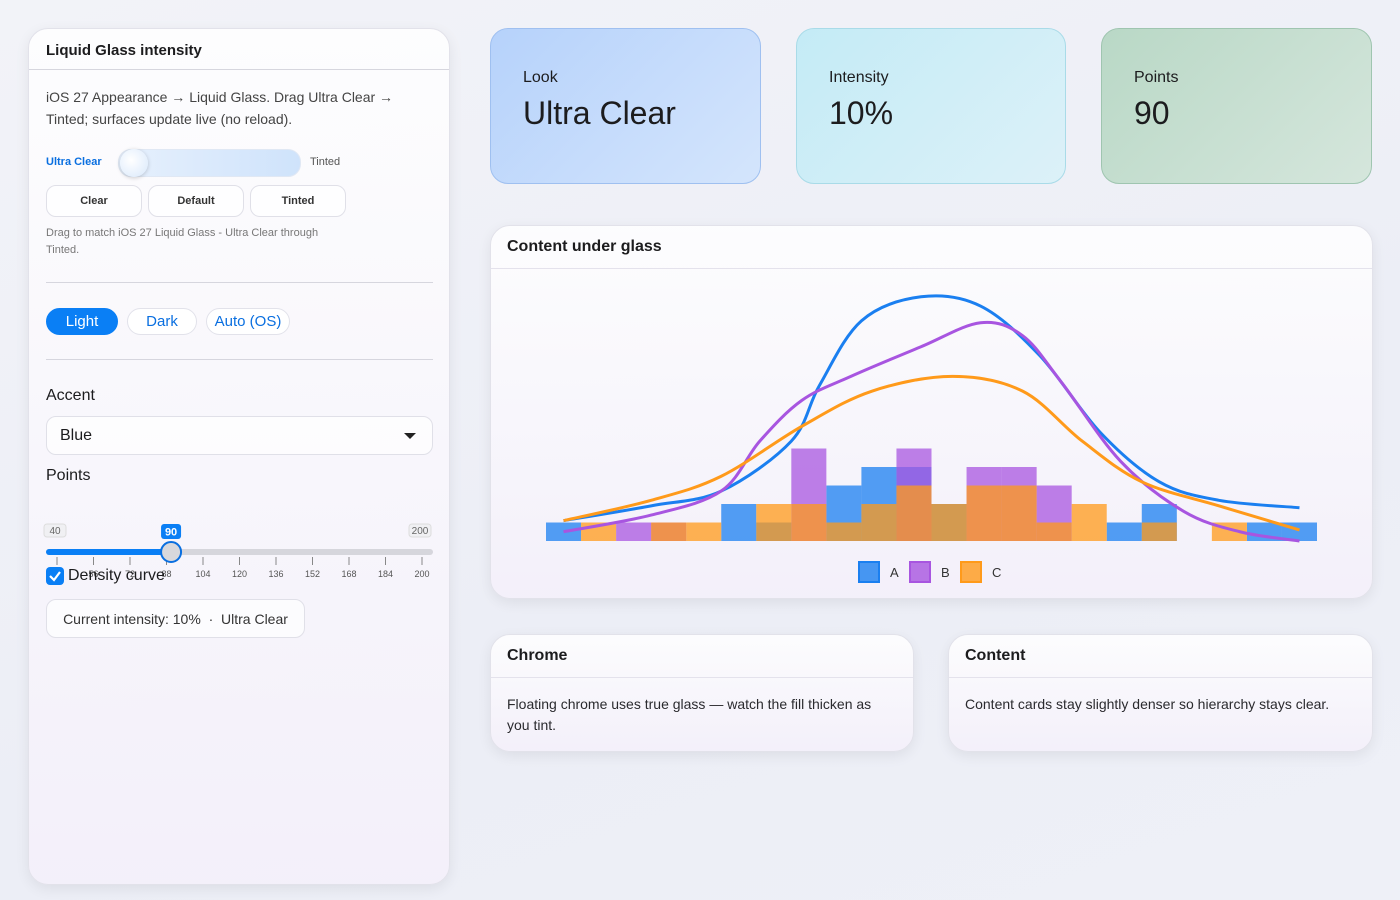  What do you see at coordinates (945, 572) in the screenshot?
I see `legend-label: B` at bounding box center [945, 572].